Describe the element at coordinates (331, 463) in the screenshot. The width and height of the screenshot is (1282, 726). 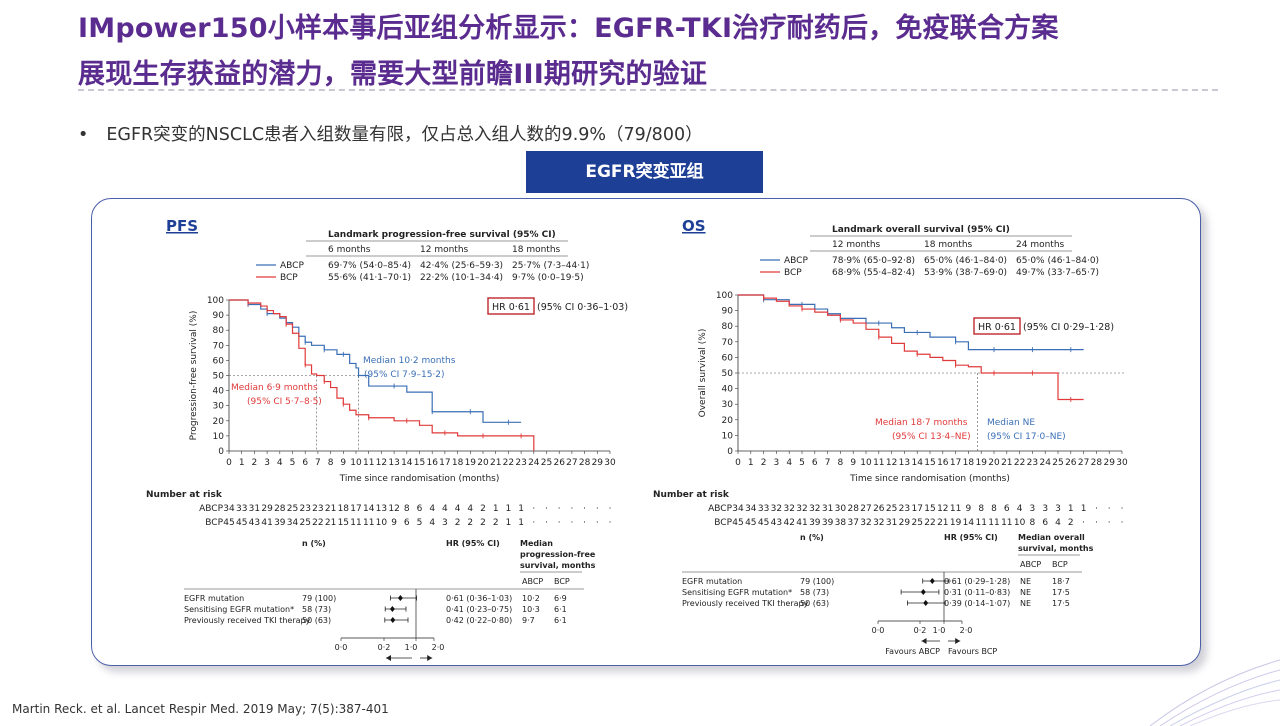
I see `x-tick-label-pfs: 8` at that location.